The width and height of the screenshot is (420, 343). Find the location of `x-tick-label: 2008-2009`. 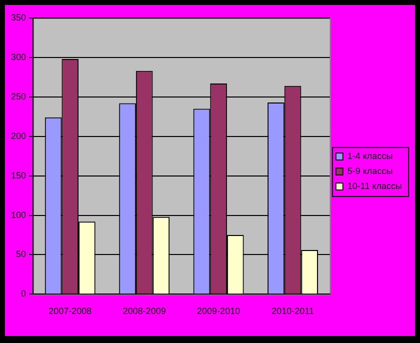

x-tick-label: 2008-2009 is located at coordinates (144, 311).